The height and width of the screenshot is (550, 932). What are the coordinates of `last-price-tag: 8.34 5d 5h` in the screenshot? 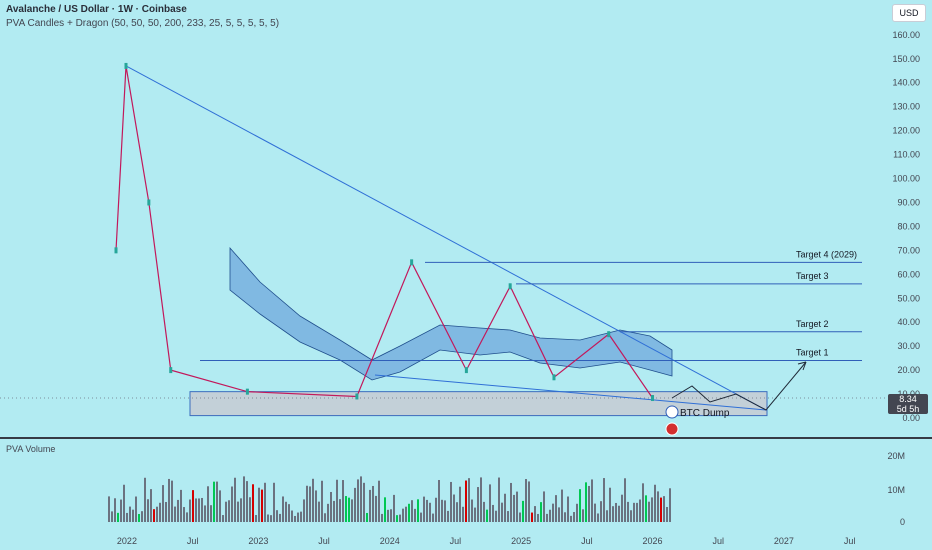 It's located at (908, 404).